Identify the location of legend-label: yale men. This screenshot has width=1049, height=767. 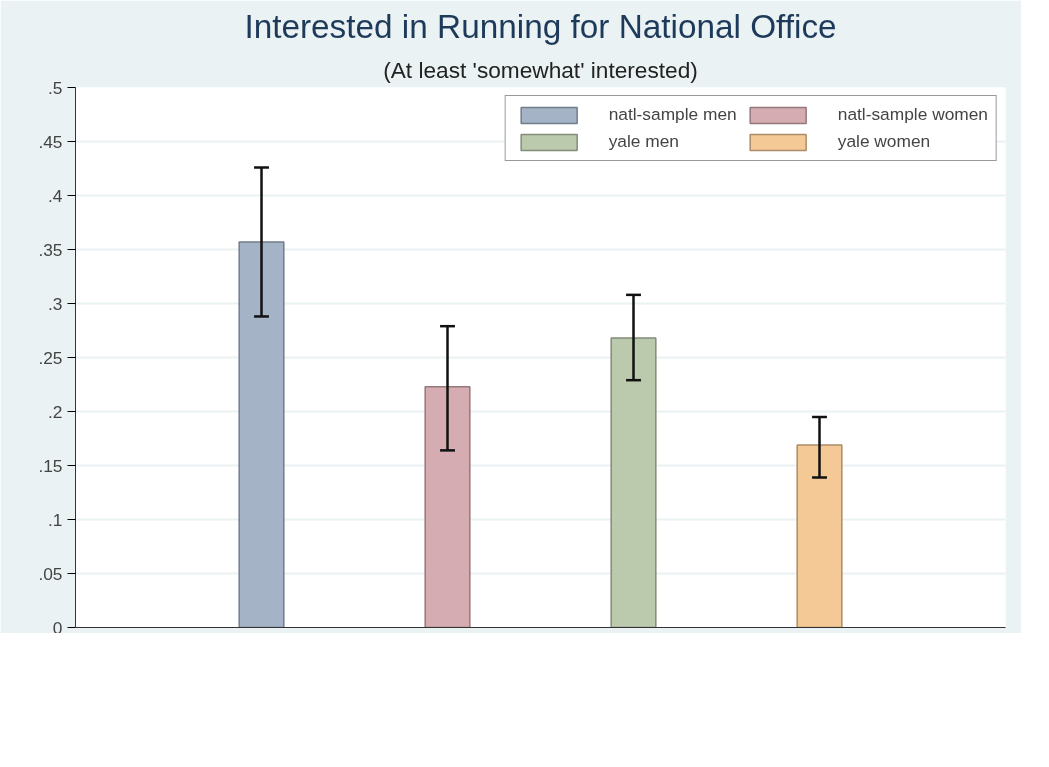
(643, 141).